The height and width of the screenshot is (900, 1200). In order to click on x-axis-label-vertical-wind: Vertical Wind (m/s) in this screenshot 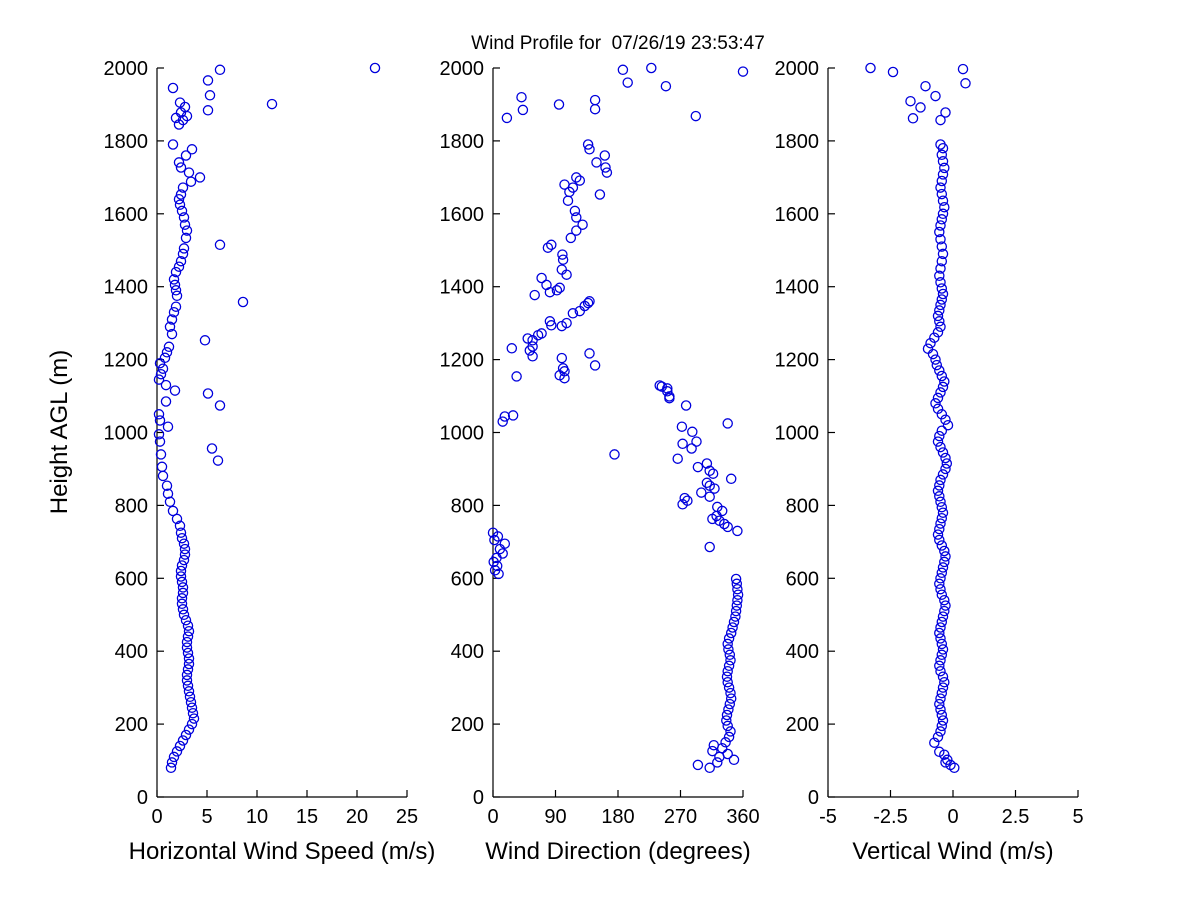, I will do `click(953, 851)`.